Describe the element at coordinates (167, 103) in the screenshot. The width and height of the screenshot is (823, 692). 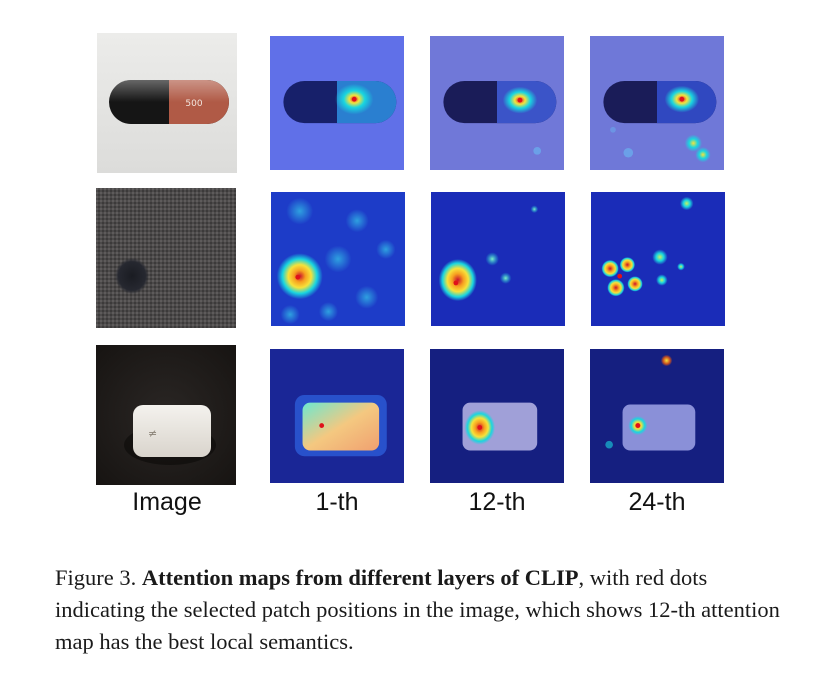
I see `original-image-capsule: 500` at that location.